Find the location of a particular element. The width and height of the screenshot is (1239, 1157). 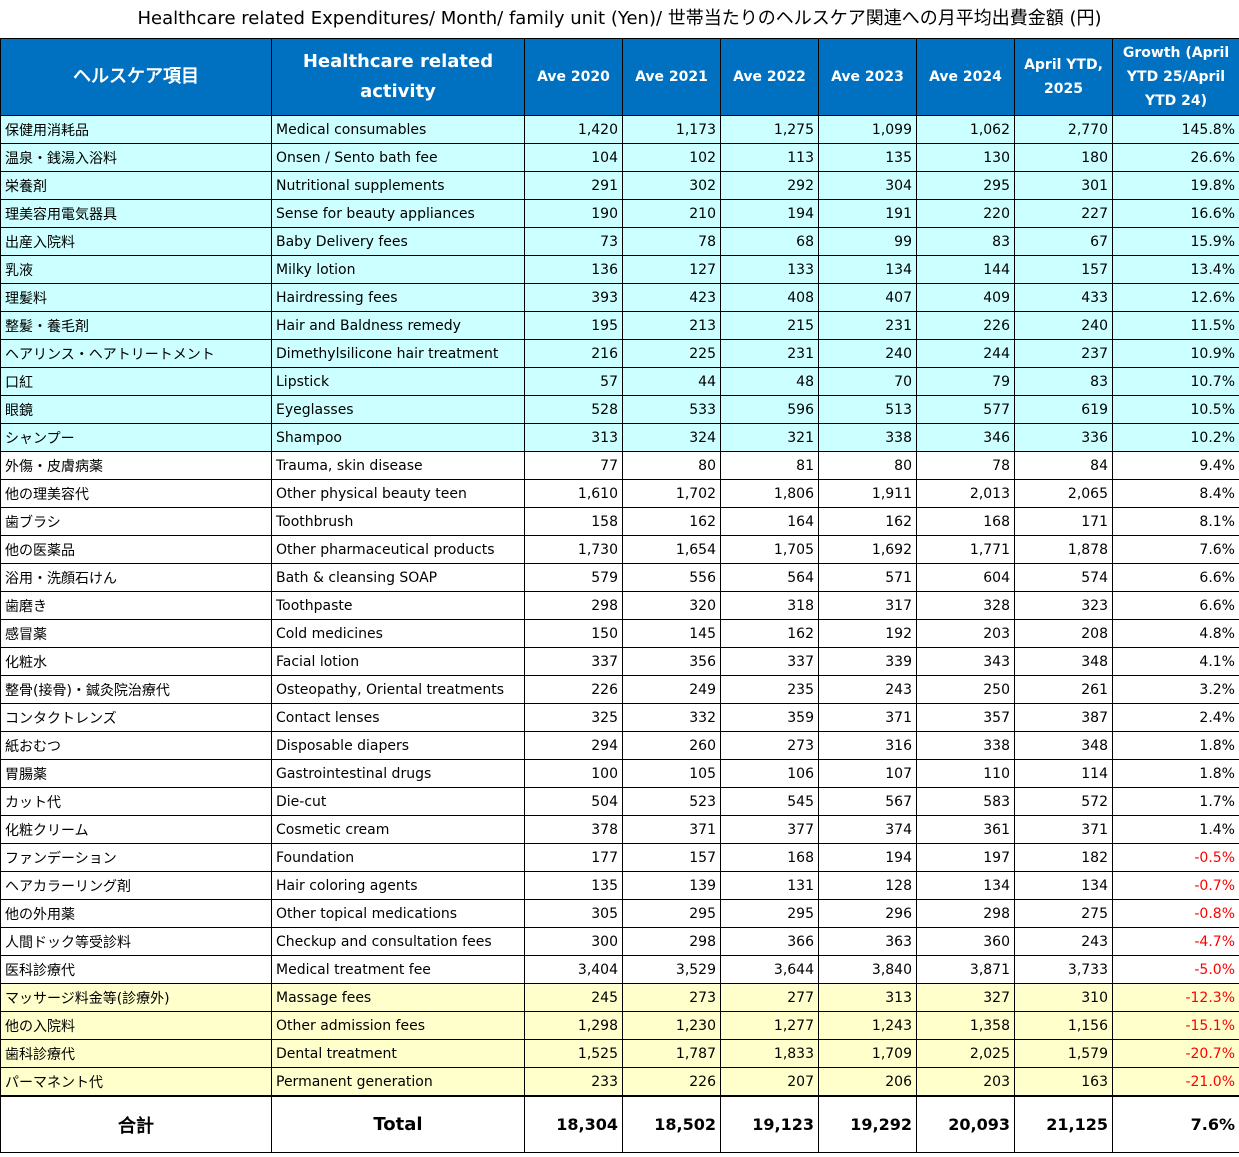

table-row: シャンプー Shampoo 313 324 321 338 346 336 10.2% is located at coordinates (619, 437).